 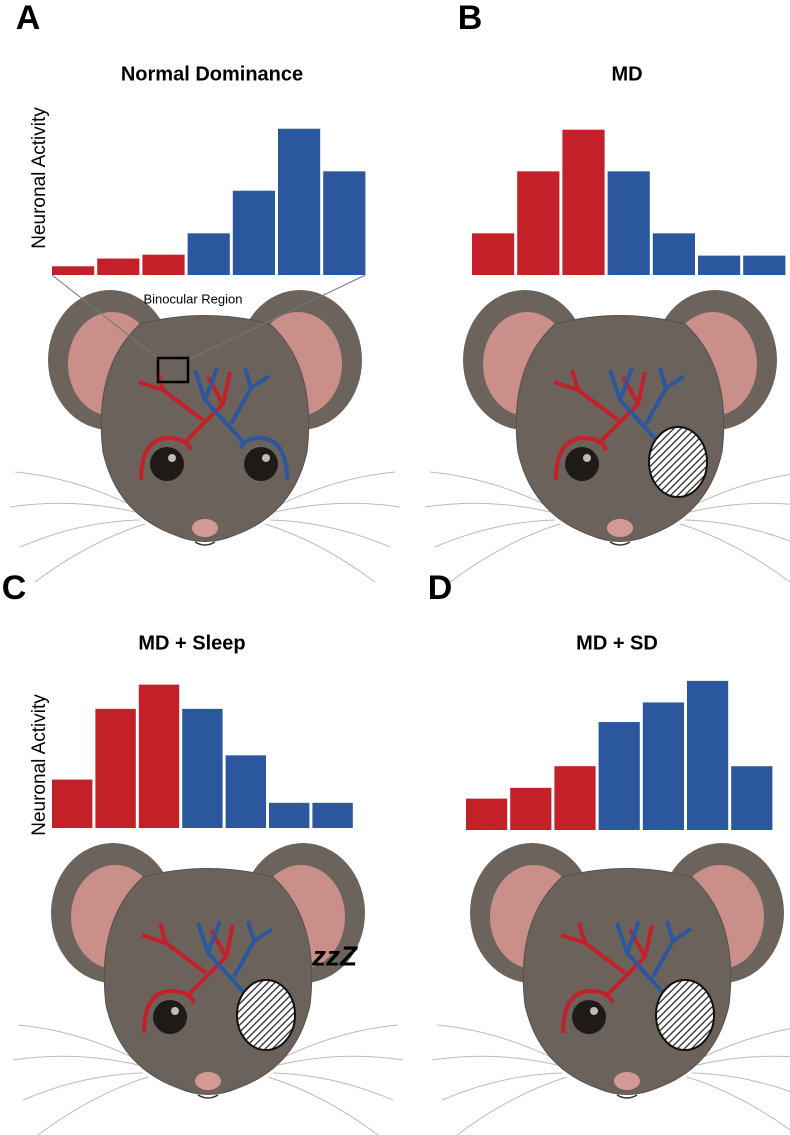 I want to click on binocular-box, so click(x=173, y=370).